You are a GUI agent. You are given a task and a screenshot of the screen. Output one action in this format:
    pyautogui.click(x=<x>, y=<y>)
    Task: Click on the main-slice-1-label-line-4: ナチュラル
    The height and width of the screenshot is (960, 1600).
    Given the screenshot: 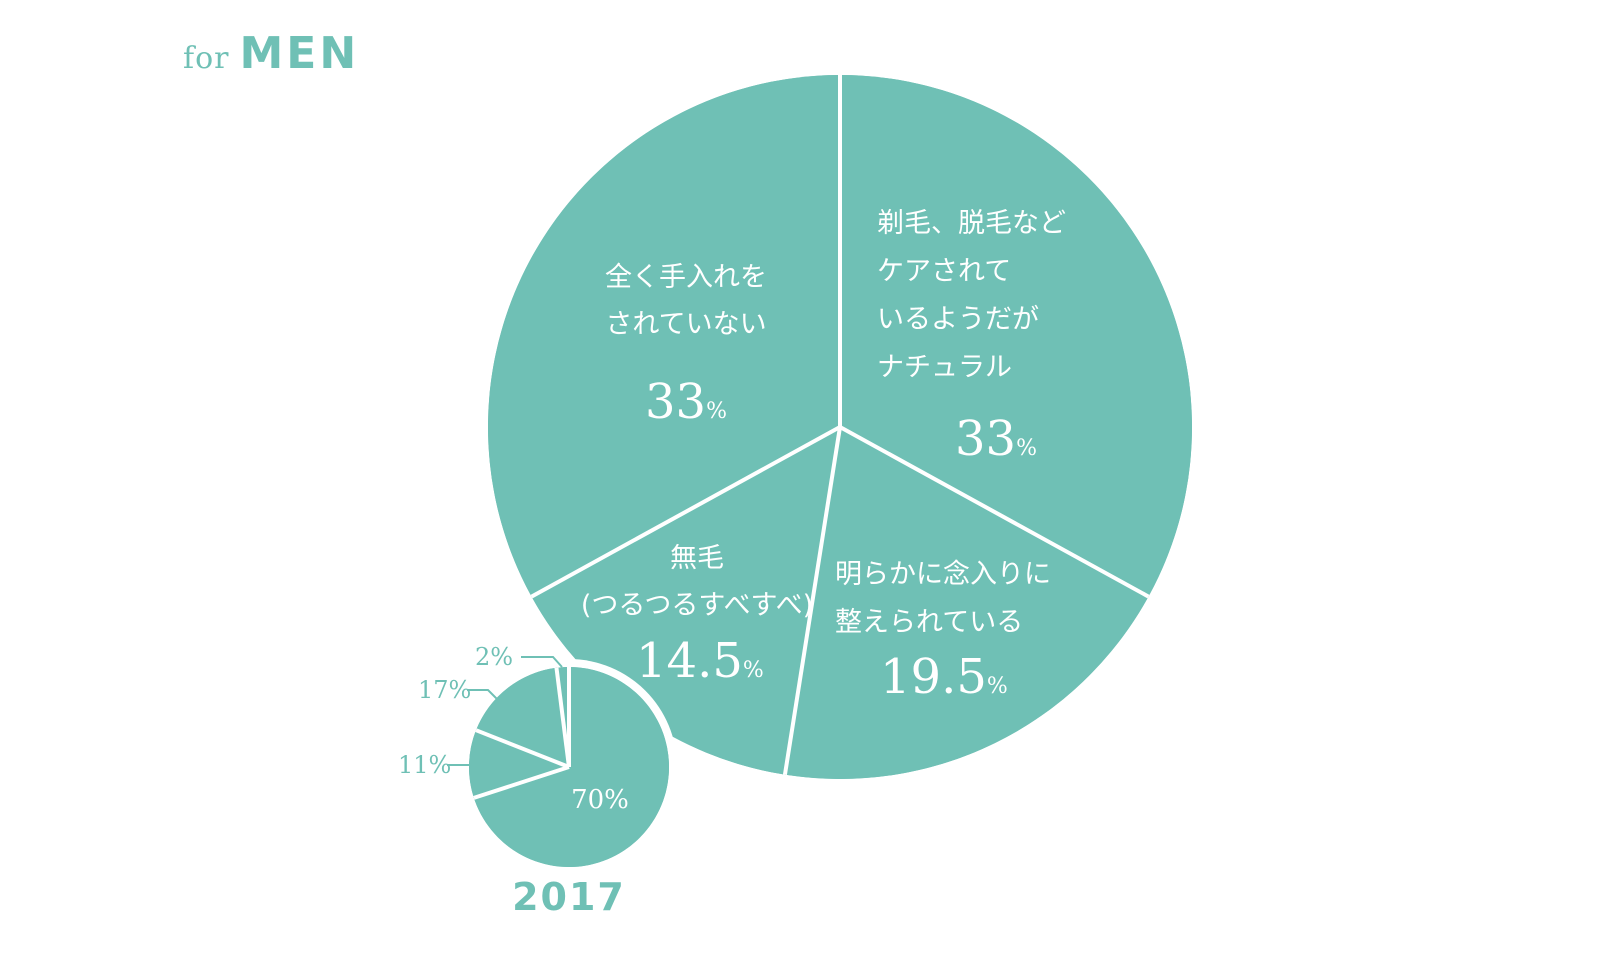 What is the action you would take?
    pyautogui.click(x=944, y=367)
    